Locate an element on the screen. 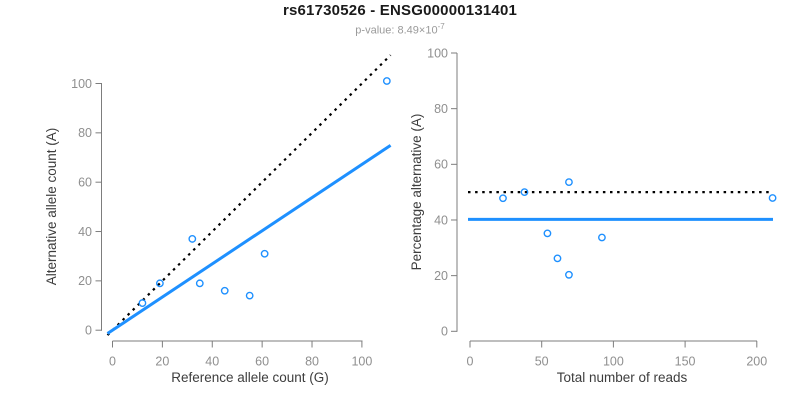 This screenshot has width=800, height=400. left-yaxis-title: Alternative allele count (A) is located at coordinates (51, 207).